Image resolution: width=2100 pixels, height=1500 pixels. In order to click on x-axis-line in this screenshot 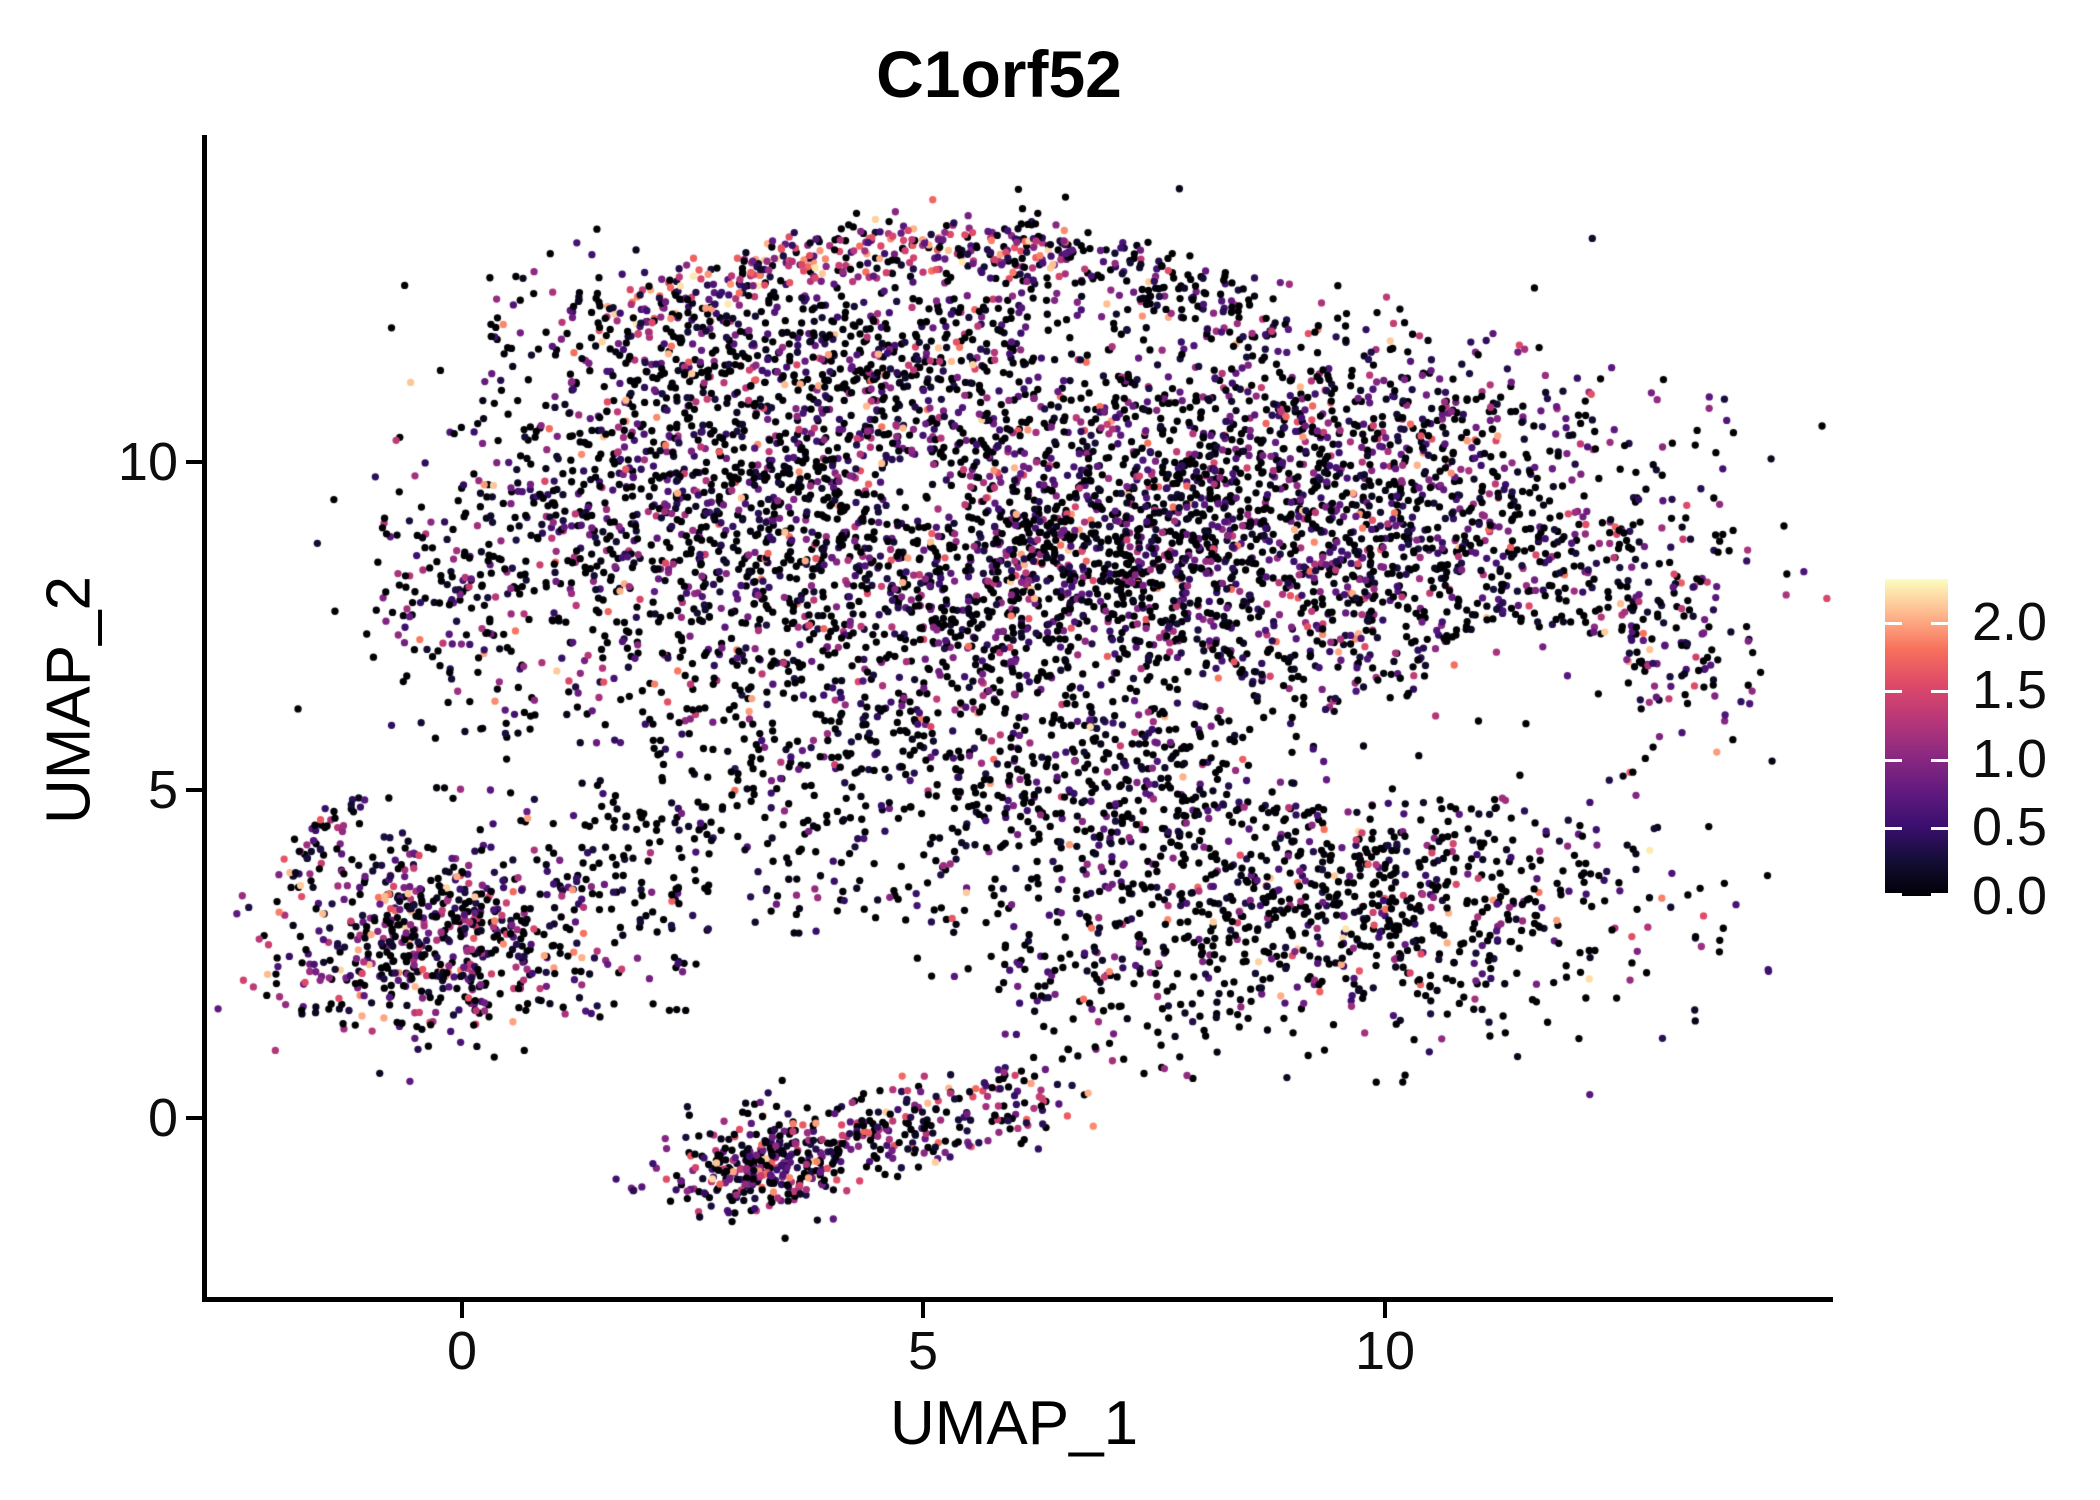, I will do `click(1017, 1299)`.